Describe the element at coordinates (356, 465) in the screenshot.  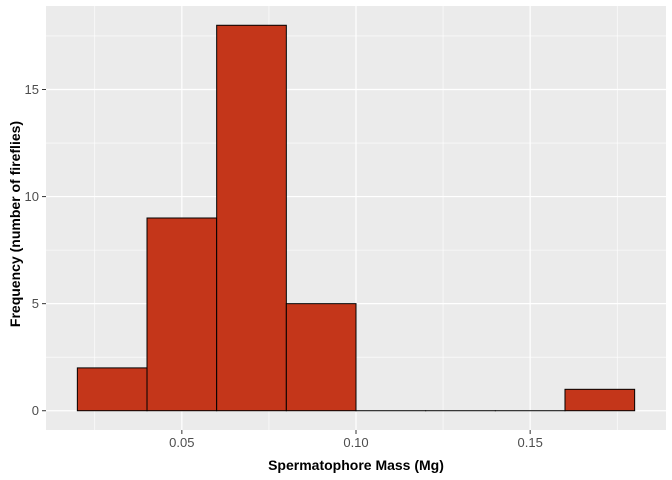
I see `x-axis-title: Spermatophore Mass (Mg)` at that location.